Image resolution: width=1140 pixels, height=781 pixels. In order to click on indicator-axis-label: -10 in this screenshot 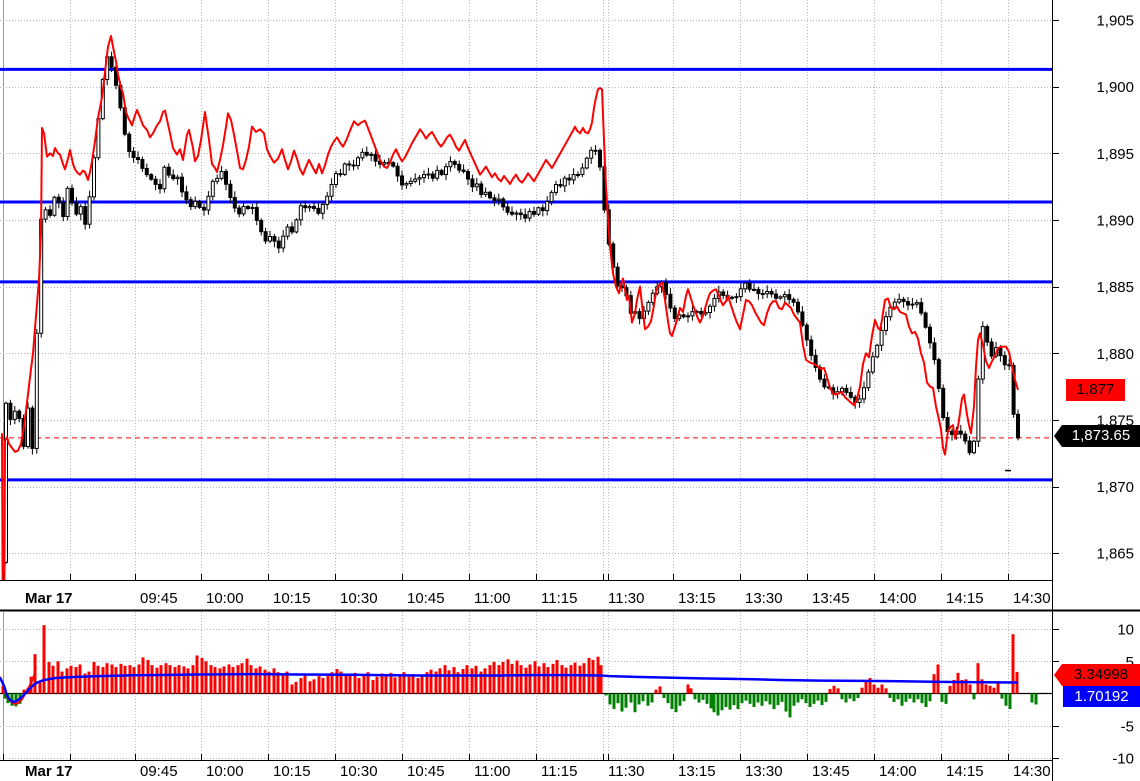, I will do `click(1123, 759)`.